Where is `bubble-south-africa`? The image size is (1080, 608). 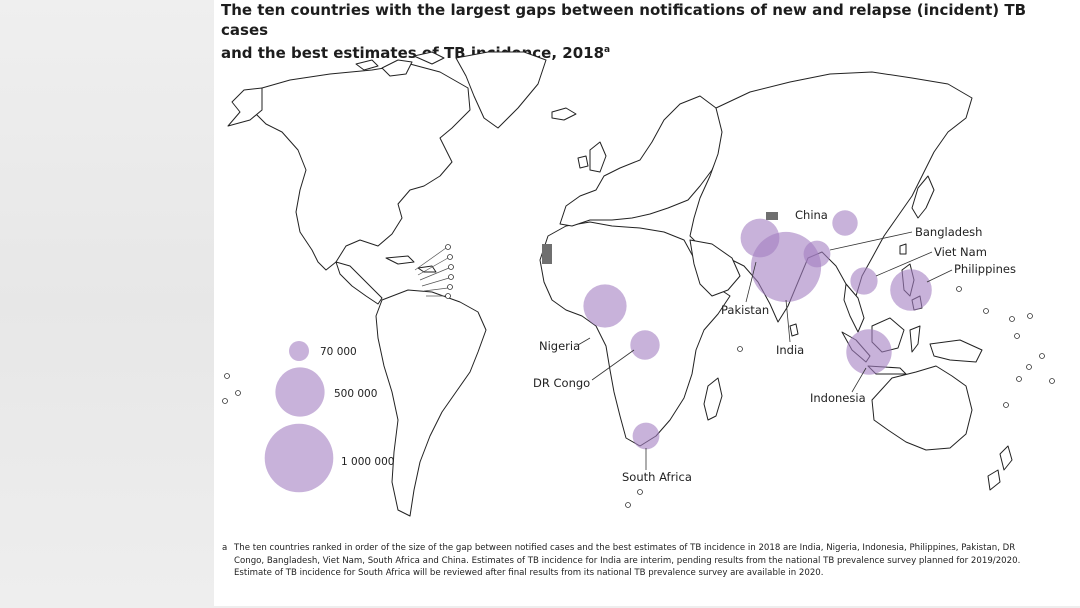 bubble-south-africa is located at coordinates (646, 436).